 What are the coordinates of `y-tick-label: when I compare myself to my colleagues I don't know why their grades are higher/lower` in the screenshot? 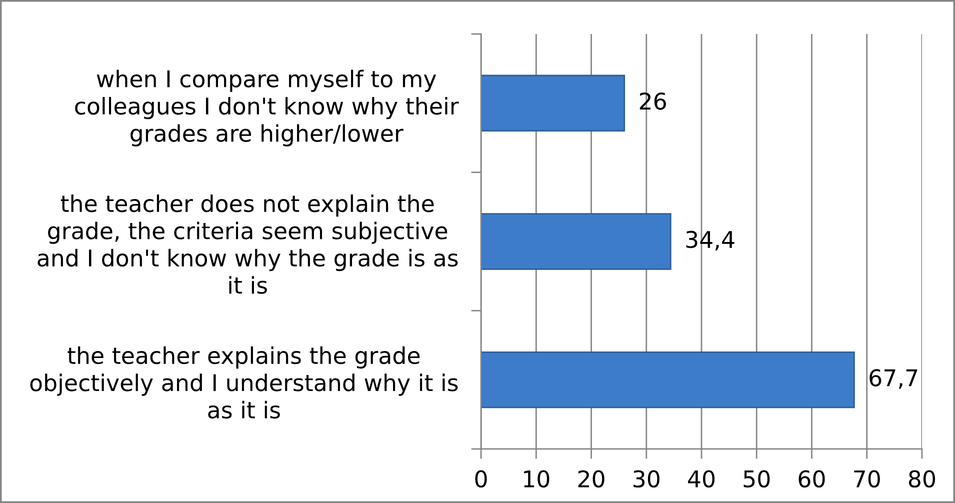 It's located at (267, 108).